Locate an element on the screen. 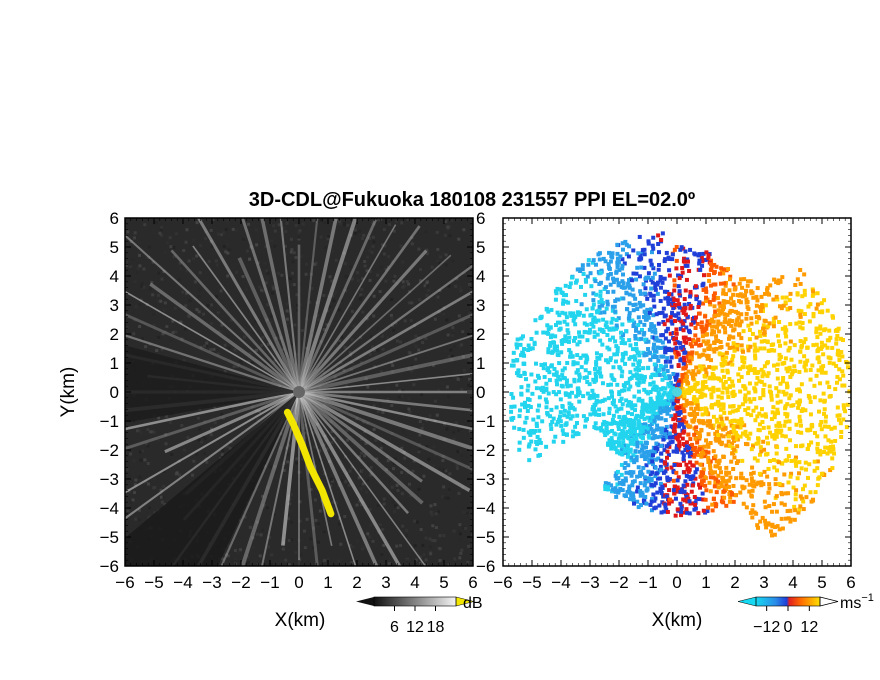  colorbar-right-low-arrow is located at coordinates (747, 601).